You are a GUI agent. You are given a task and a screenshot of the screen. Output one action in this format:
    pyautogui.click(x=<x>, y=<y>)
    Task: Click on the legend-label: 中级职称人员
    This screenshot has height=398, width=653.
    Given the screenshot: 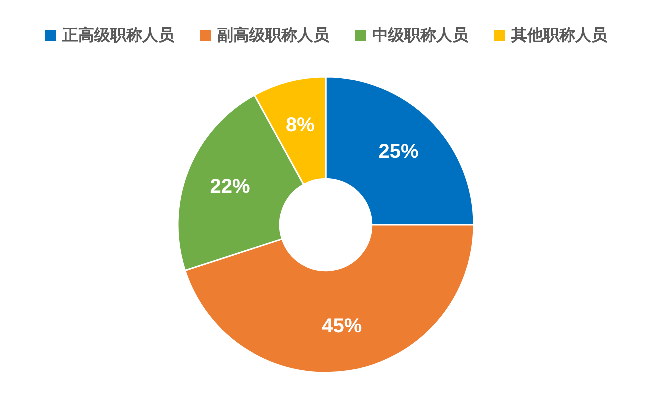 What is the action you would take?
    pyautogui.click(x=421, y=35)
    